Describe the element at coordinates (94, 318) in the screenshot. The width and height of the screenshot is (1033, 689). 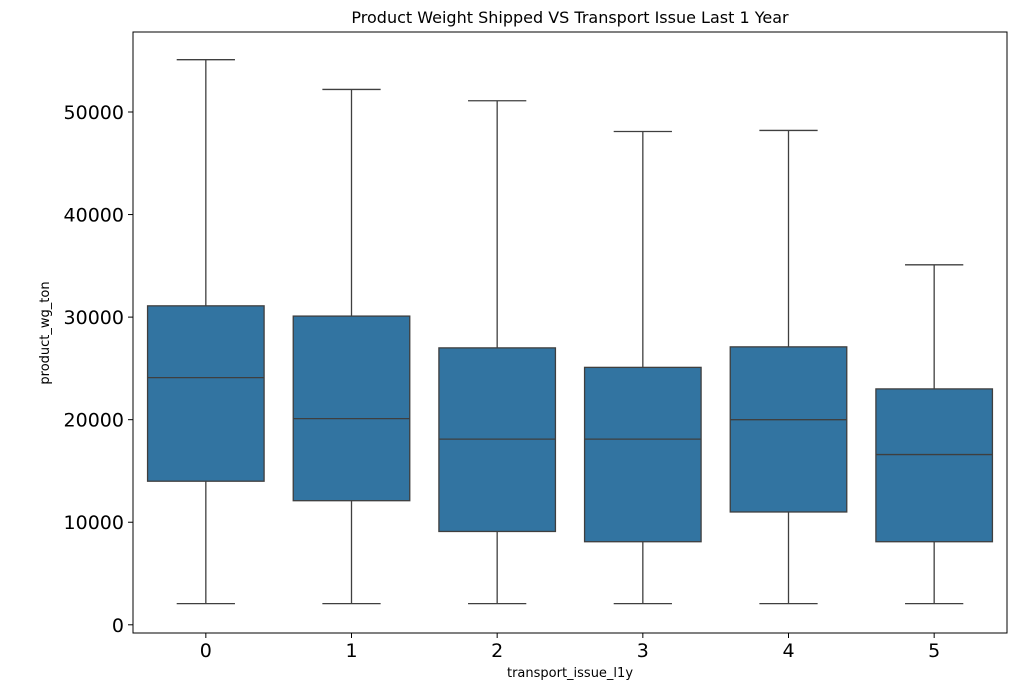
I see `y-tick-label-30000: 30000` at that location.